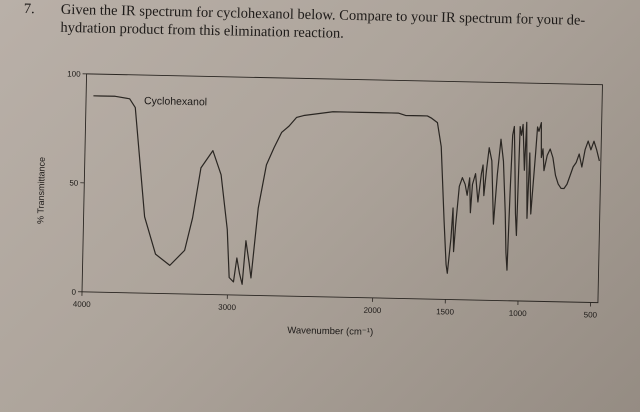 Image resolution: width=640 pixels, height=412 pixels. I want to click on x-axis-label: Wavenumber (cm⁻¹), so click(330, 331).